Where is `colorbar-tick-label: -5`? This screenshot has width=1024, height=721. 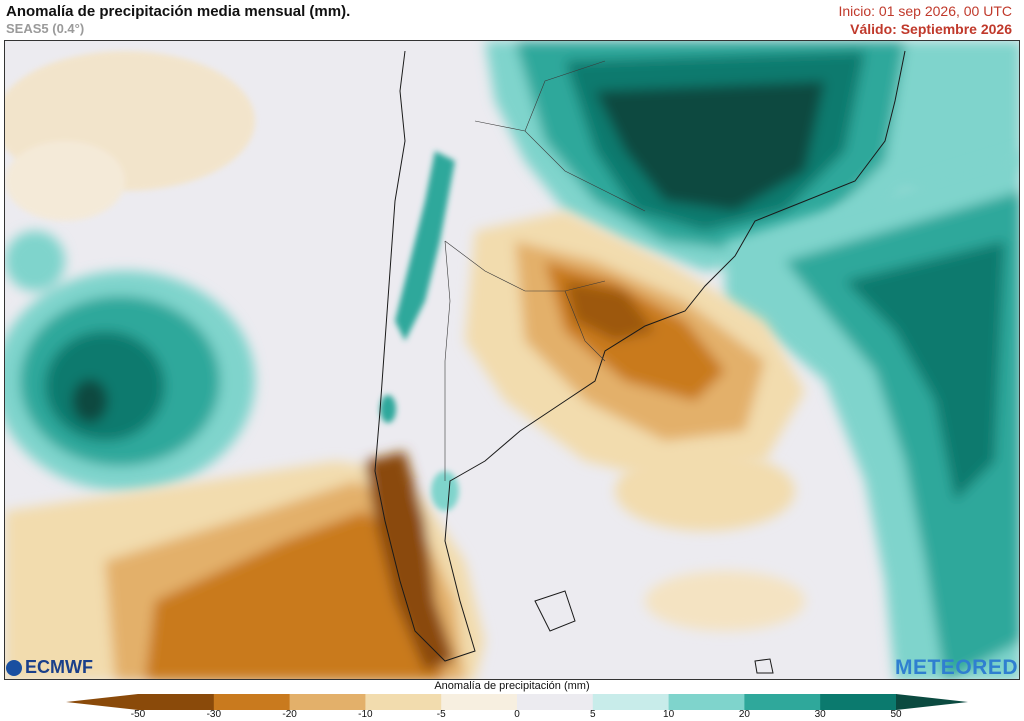
colorbar-tick-label: -5 is located at coordinates (441, 714).